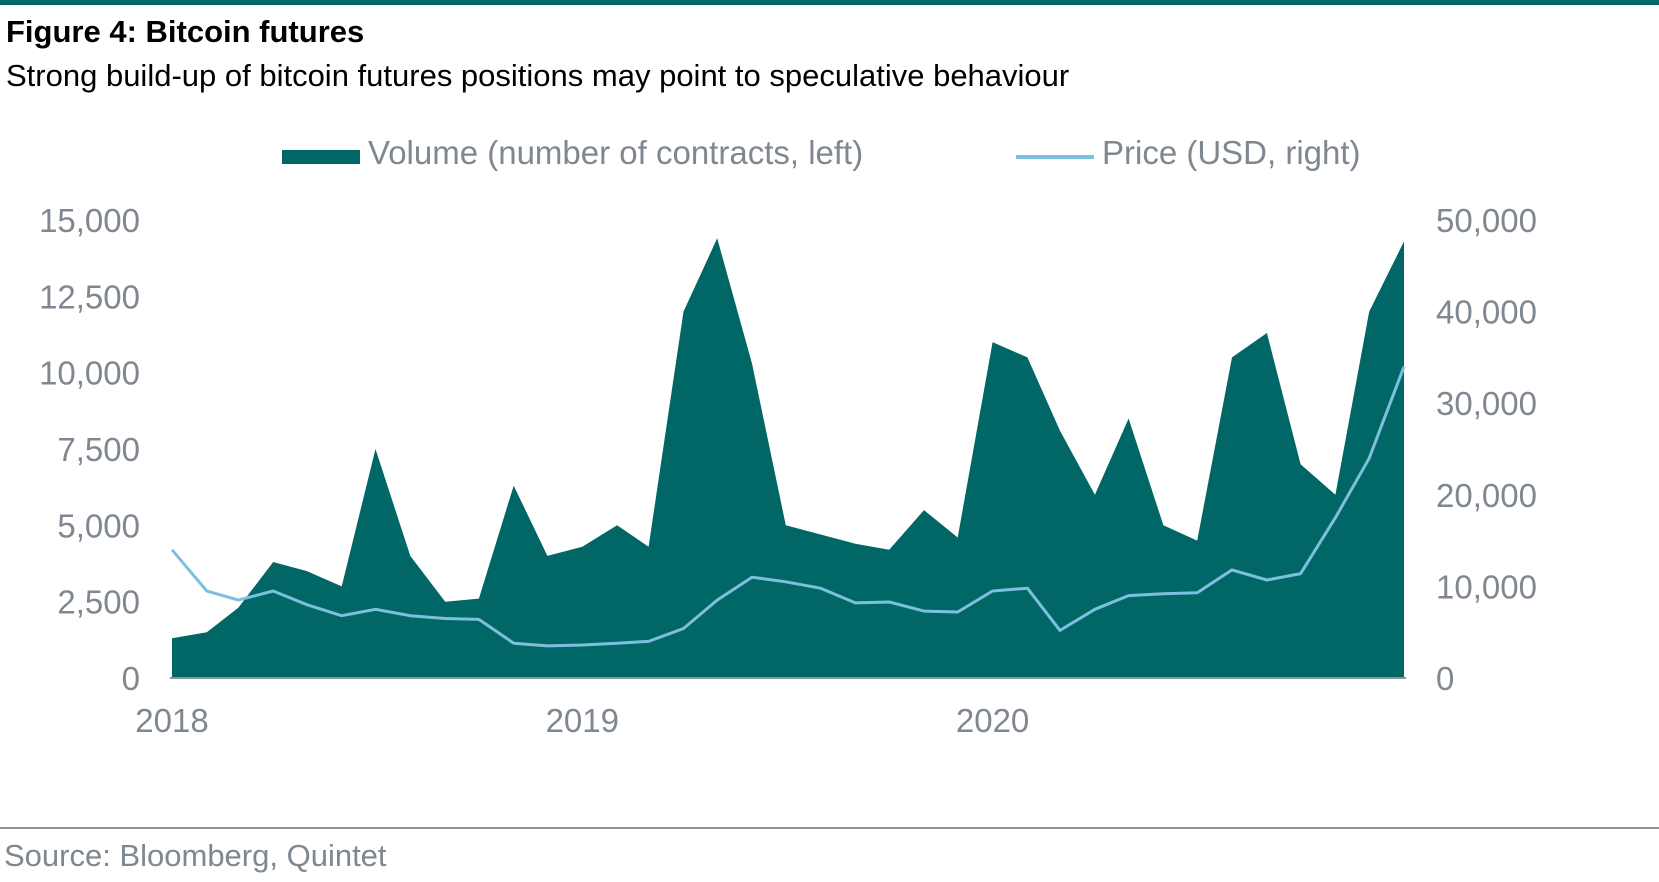 The width and height of the screenshot is (1659, 882). I want to click on y-left-tick-label: 15,000, so click(89, 220).